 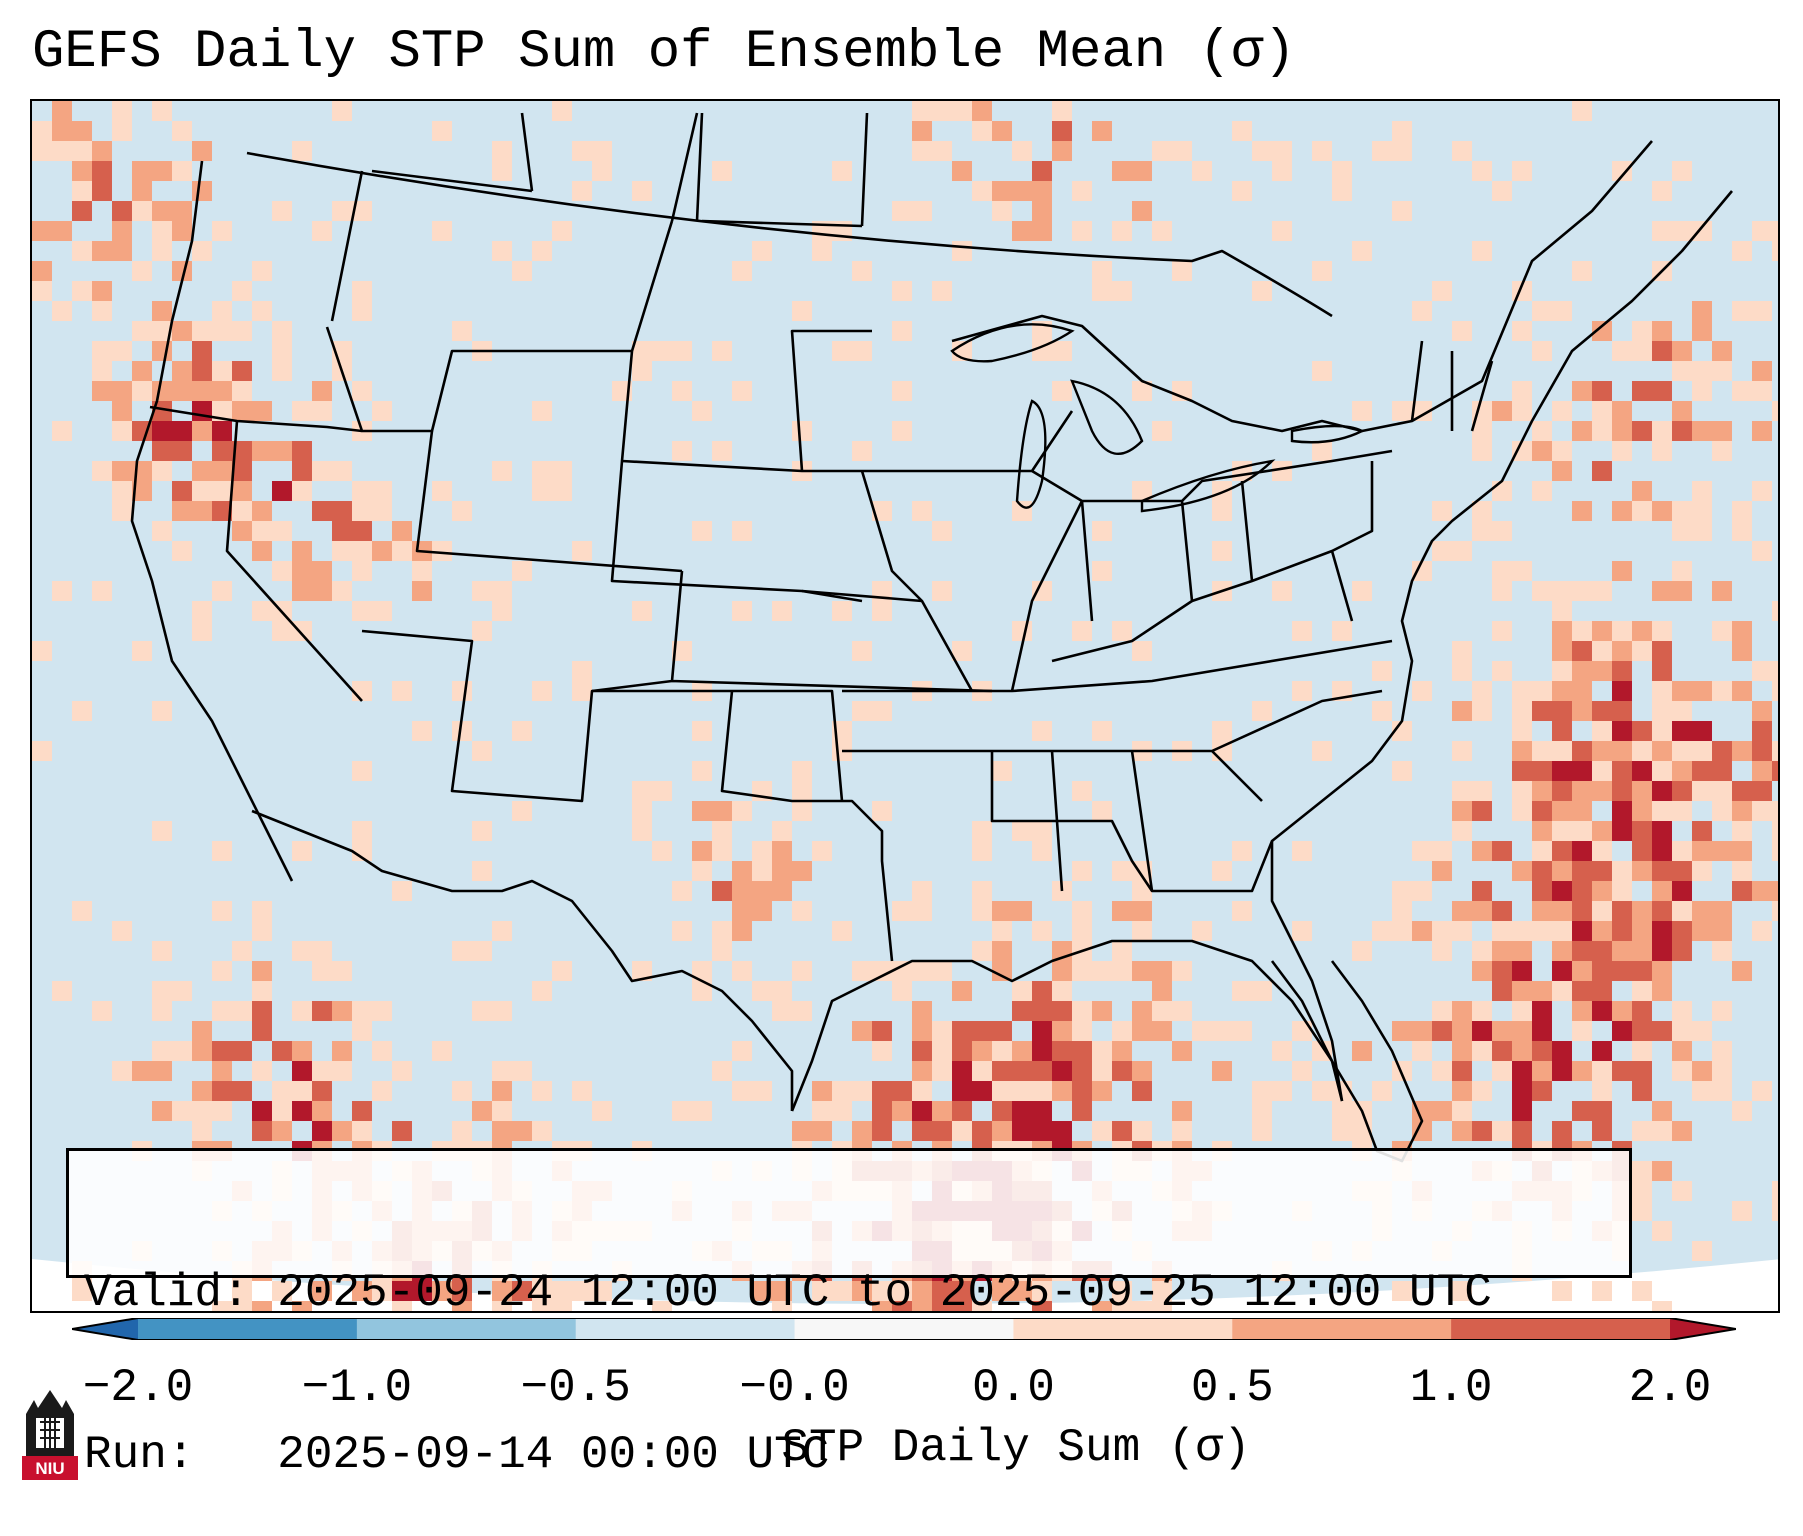 I want to click on logo-text: NIU, so click(x=49, y=1468).